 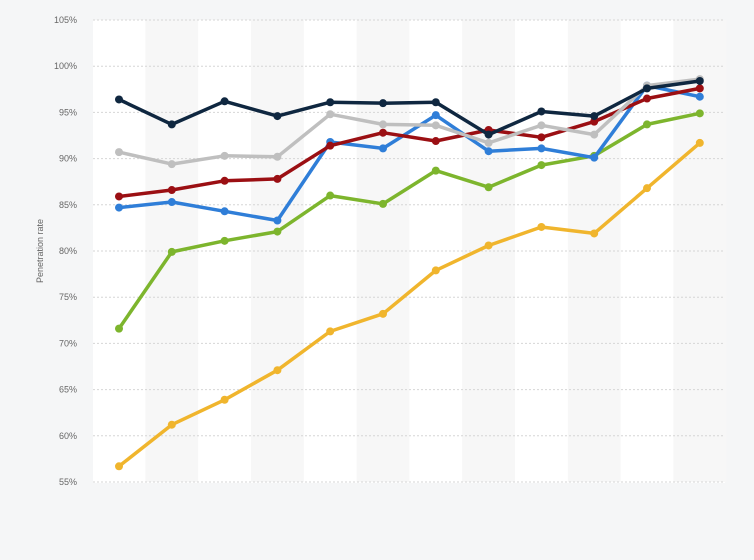 What do you see at coordinates (68, 159) in the screenshot?
I see `y-tick-label: 90%` at bounding box center [68, 159].